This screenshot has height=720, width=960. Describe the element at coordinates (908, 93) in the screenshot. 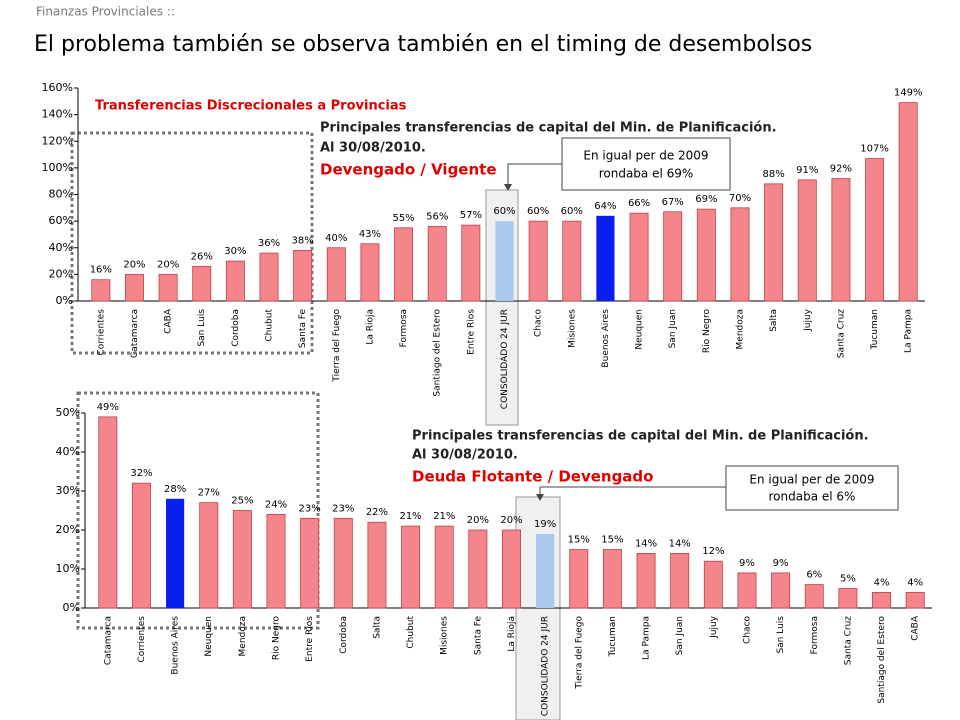

I see `value-label: 149%` at that location.